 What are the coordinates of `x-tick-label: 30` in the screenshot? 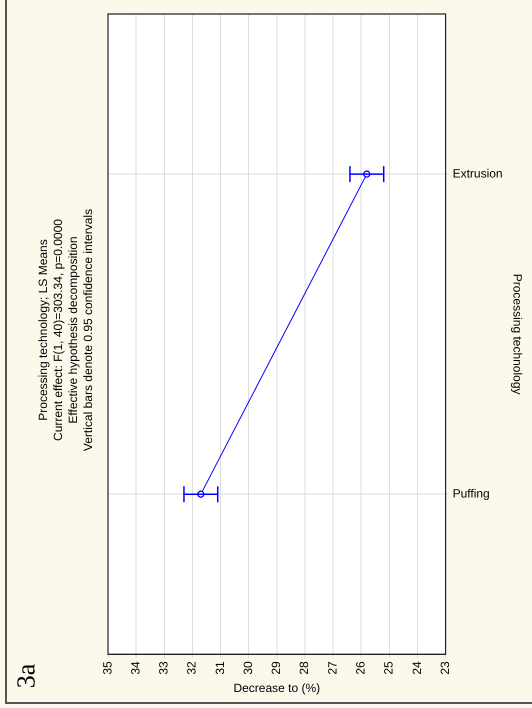 It's located at (247, 667).